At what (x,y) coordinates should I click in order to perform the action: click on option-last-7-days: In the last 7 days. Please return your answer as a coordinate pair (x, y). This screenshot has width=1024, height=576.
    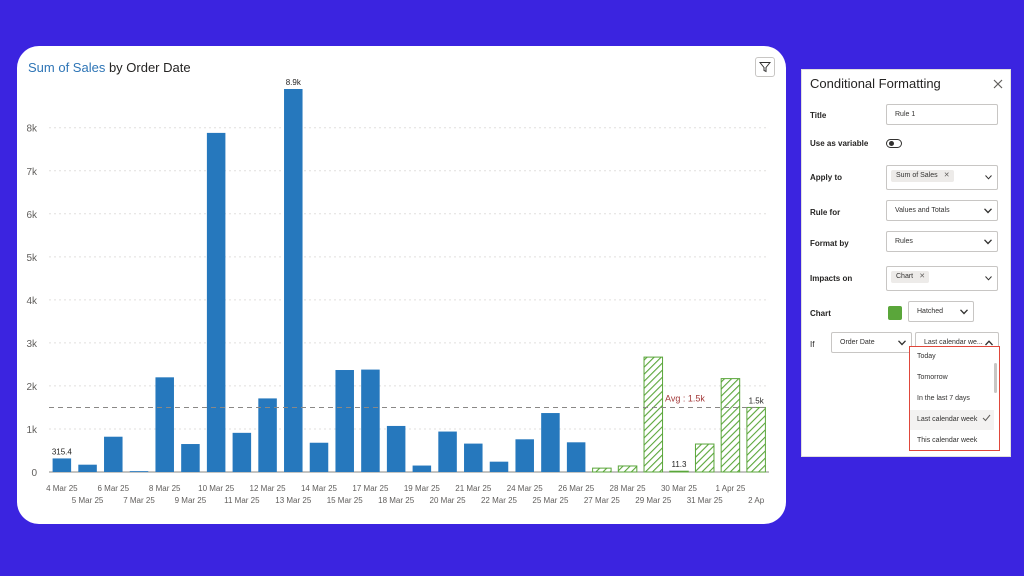
    Looking at the image, I should click on (952, 399).